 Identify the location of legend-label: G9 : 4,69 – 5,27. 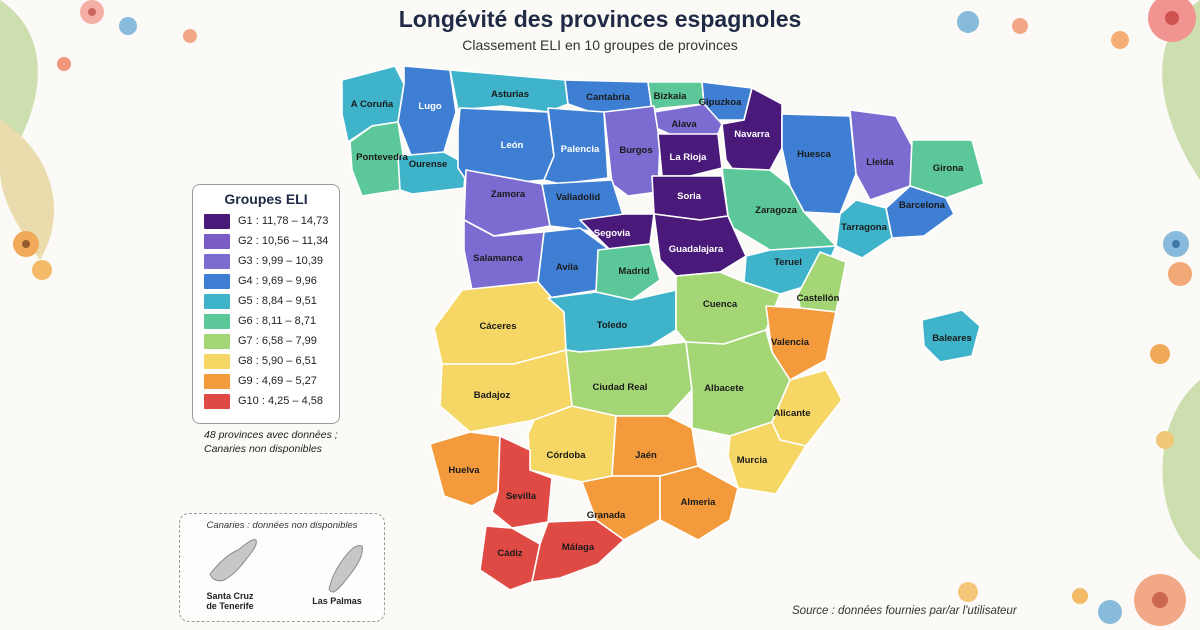
(277, 381).